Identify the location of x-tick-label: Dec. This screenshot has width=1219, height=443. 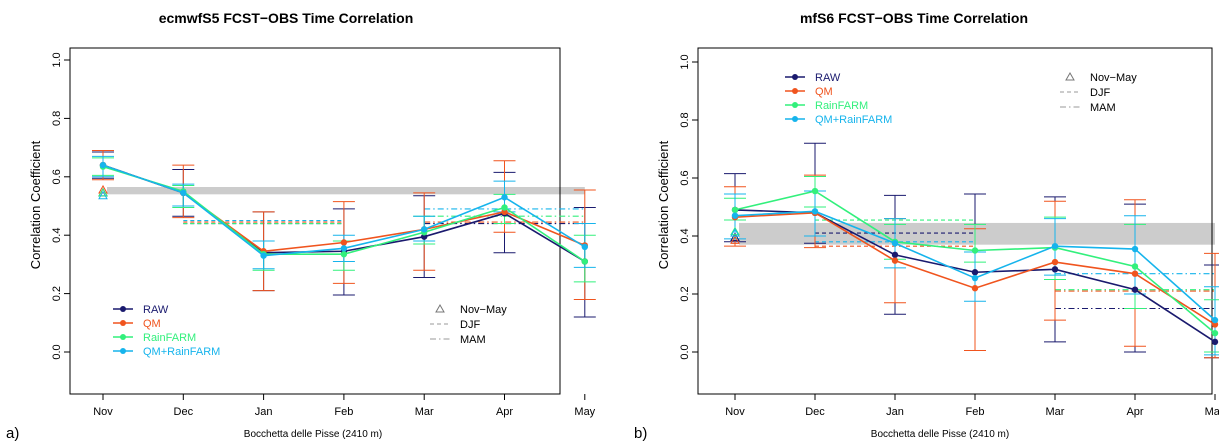
(815, 412).